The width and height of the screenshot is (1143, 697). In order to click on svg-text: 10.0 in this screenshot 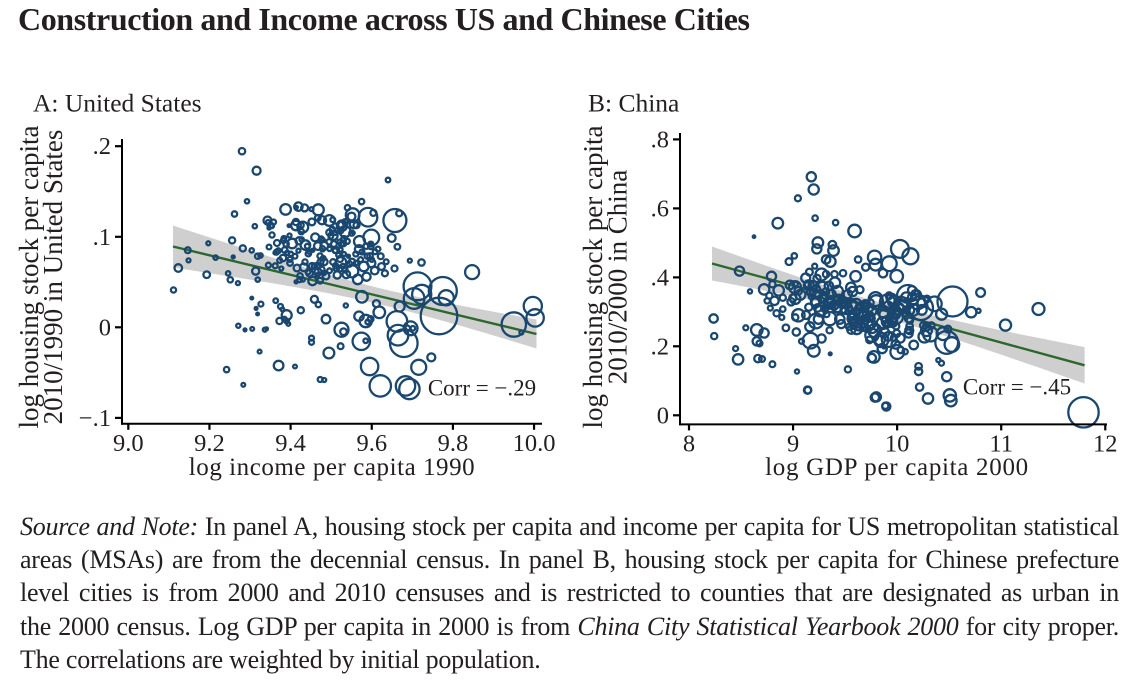, I will do `click(534, 443)`.